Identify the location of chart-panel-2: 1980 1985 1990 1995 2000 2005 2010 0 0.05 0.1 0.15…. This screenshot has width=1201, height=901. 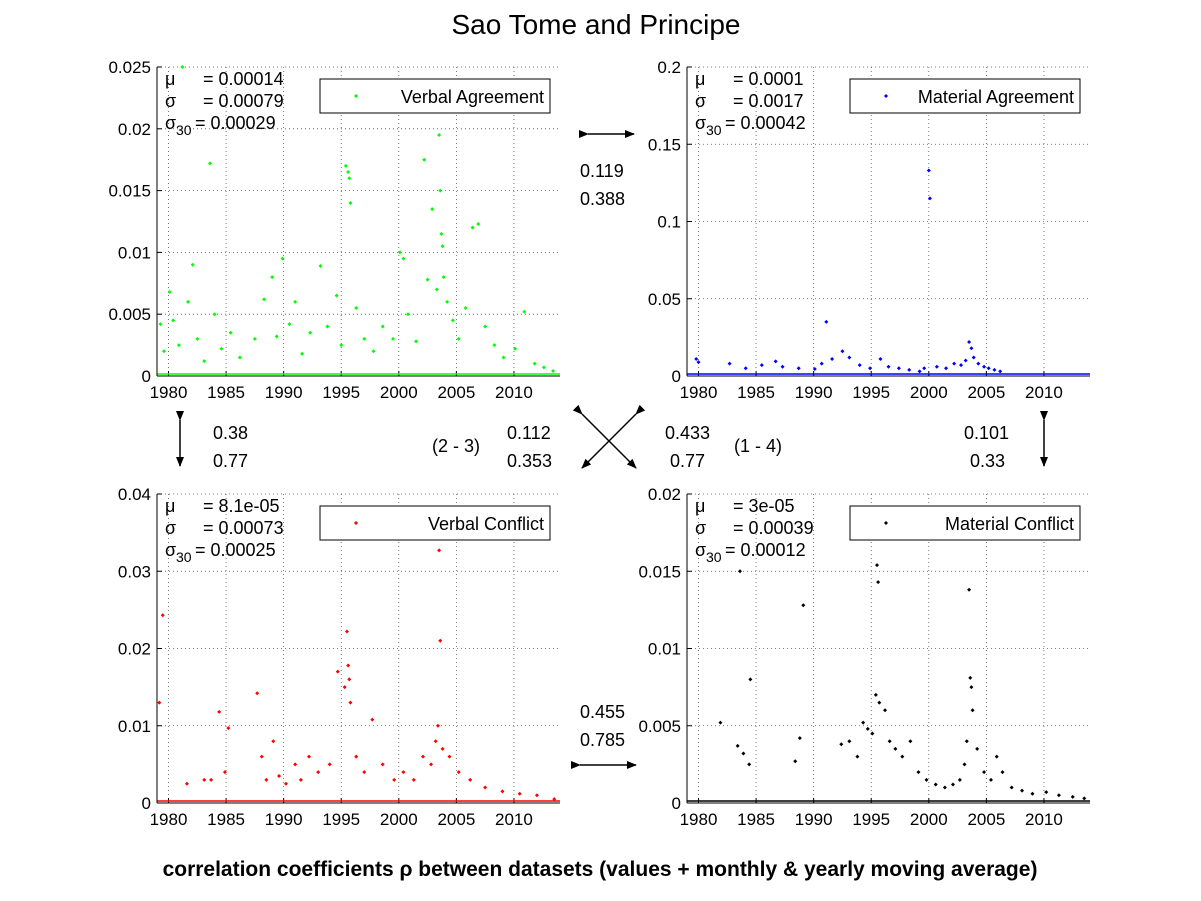
(869, 230).